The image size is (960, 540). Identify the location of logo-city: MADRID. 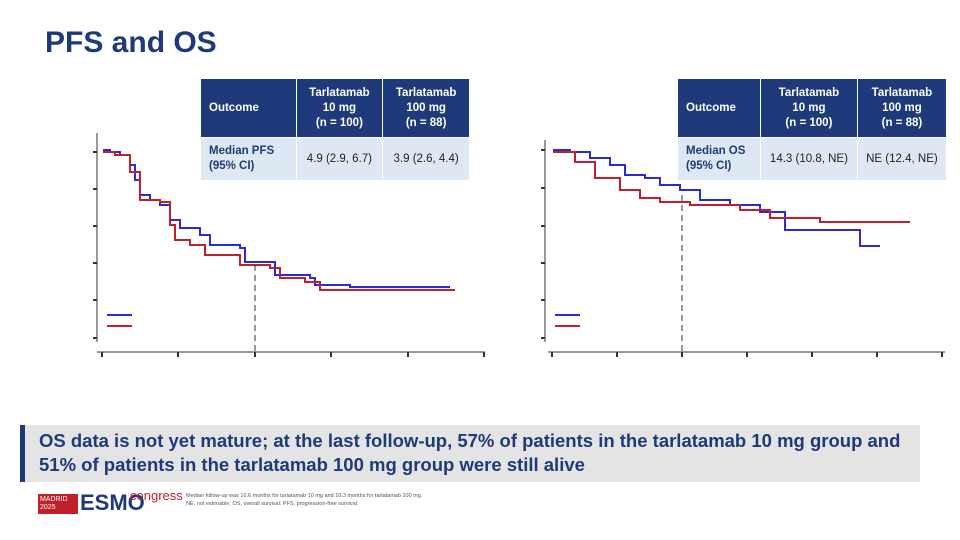
(54, 499).